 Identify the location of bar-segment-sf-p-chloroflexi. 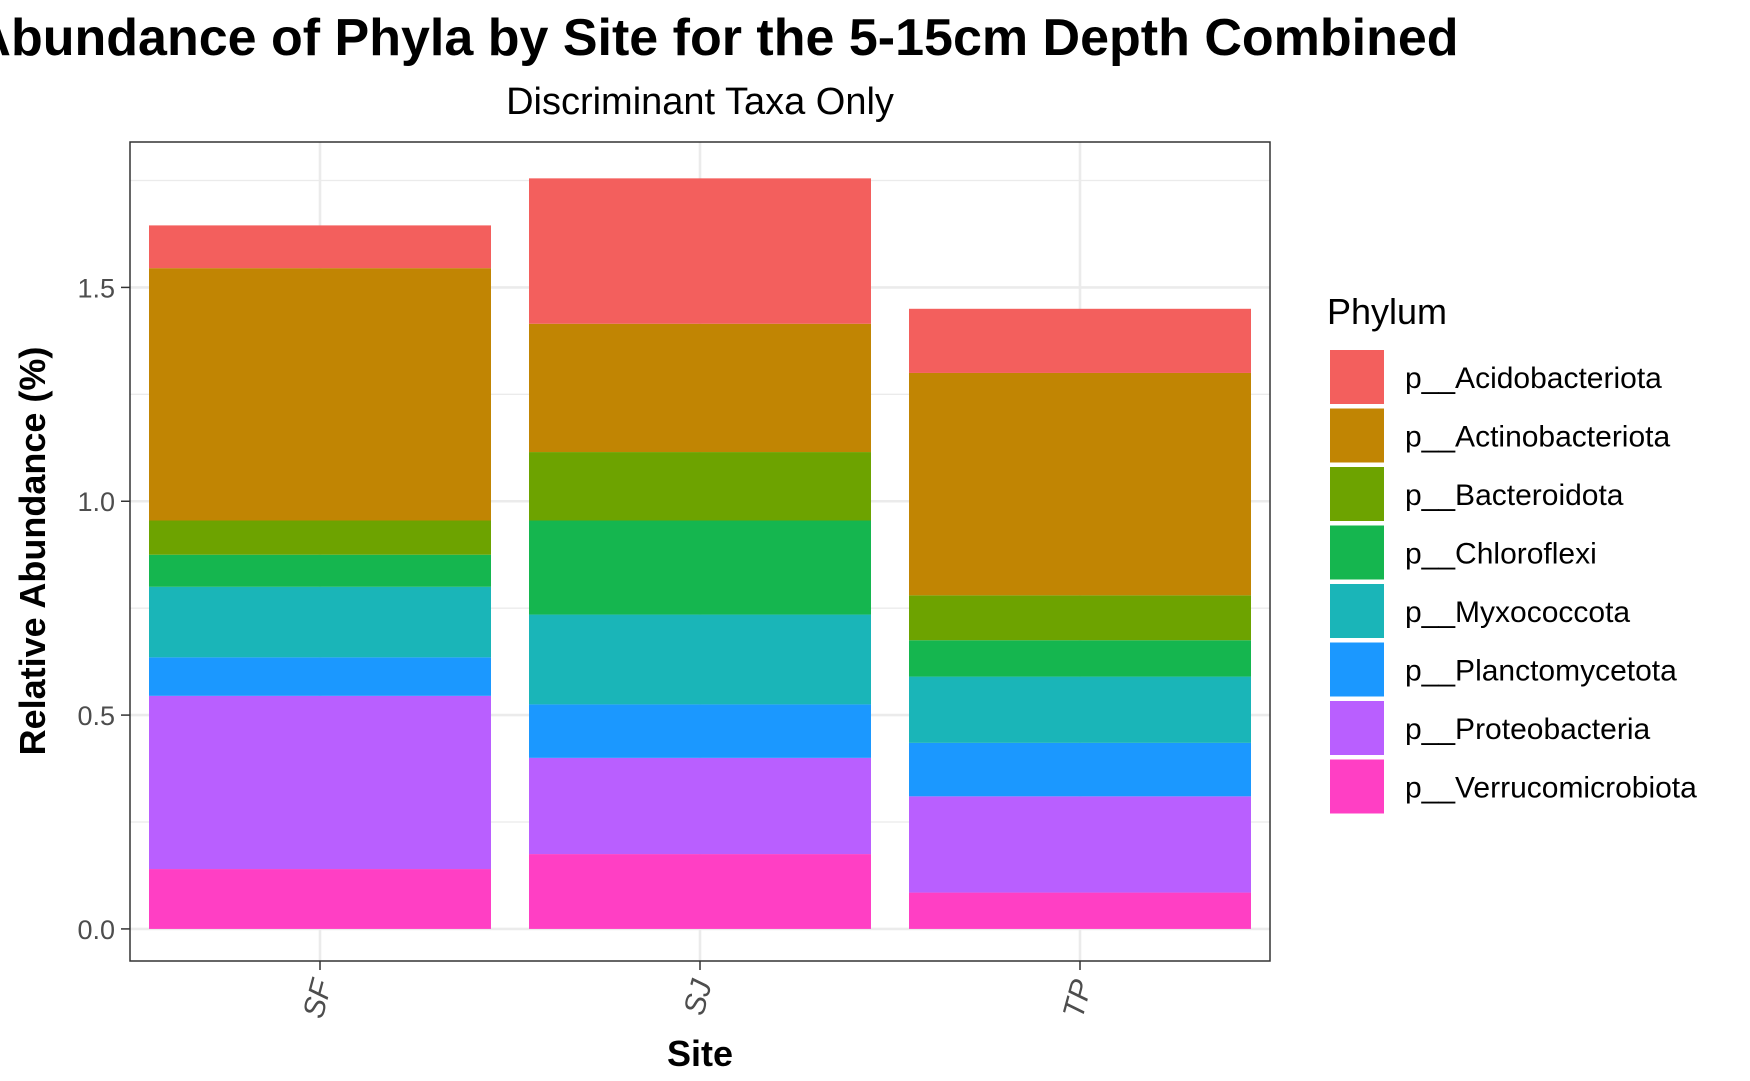
(320, 570).